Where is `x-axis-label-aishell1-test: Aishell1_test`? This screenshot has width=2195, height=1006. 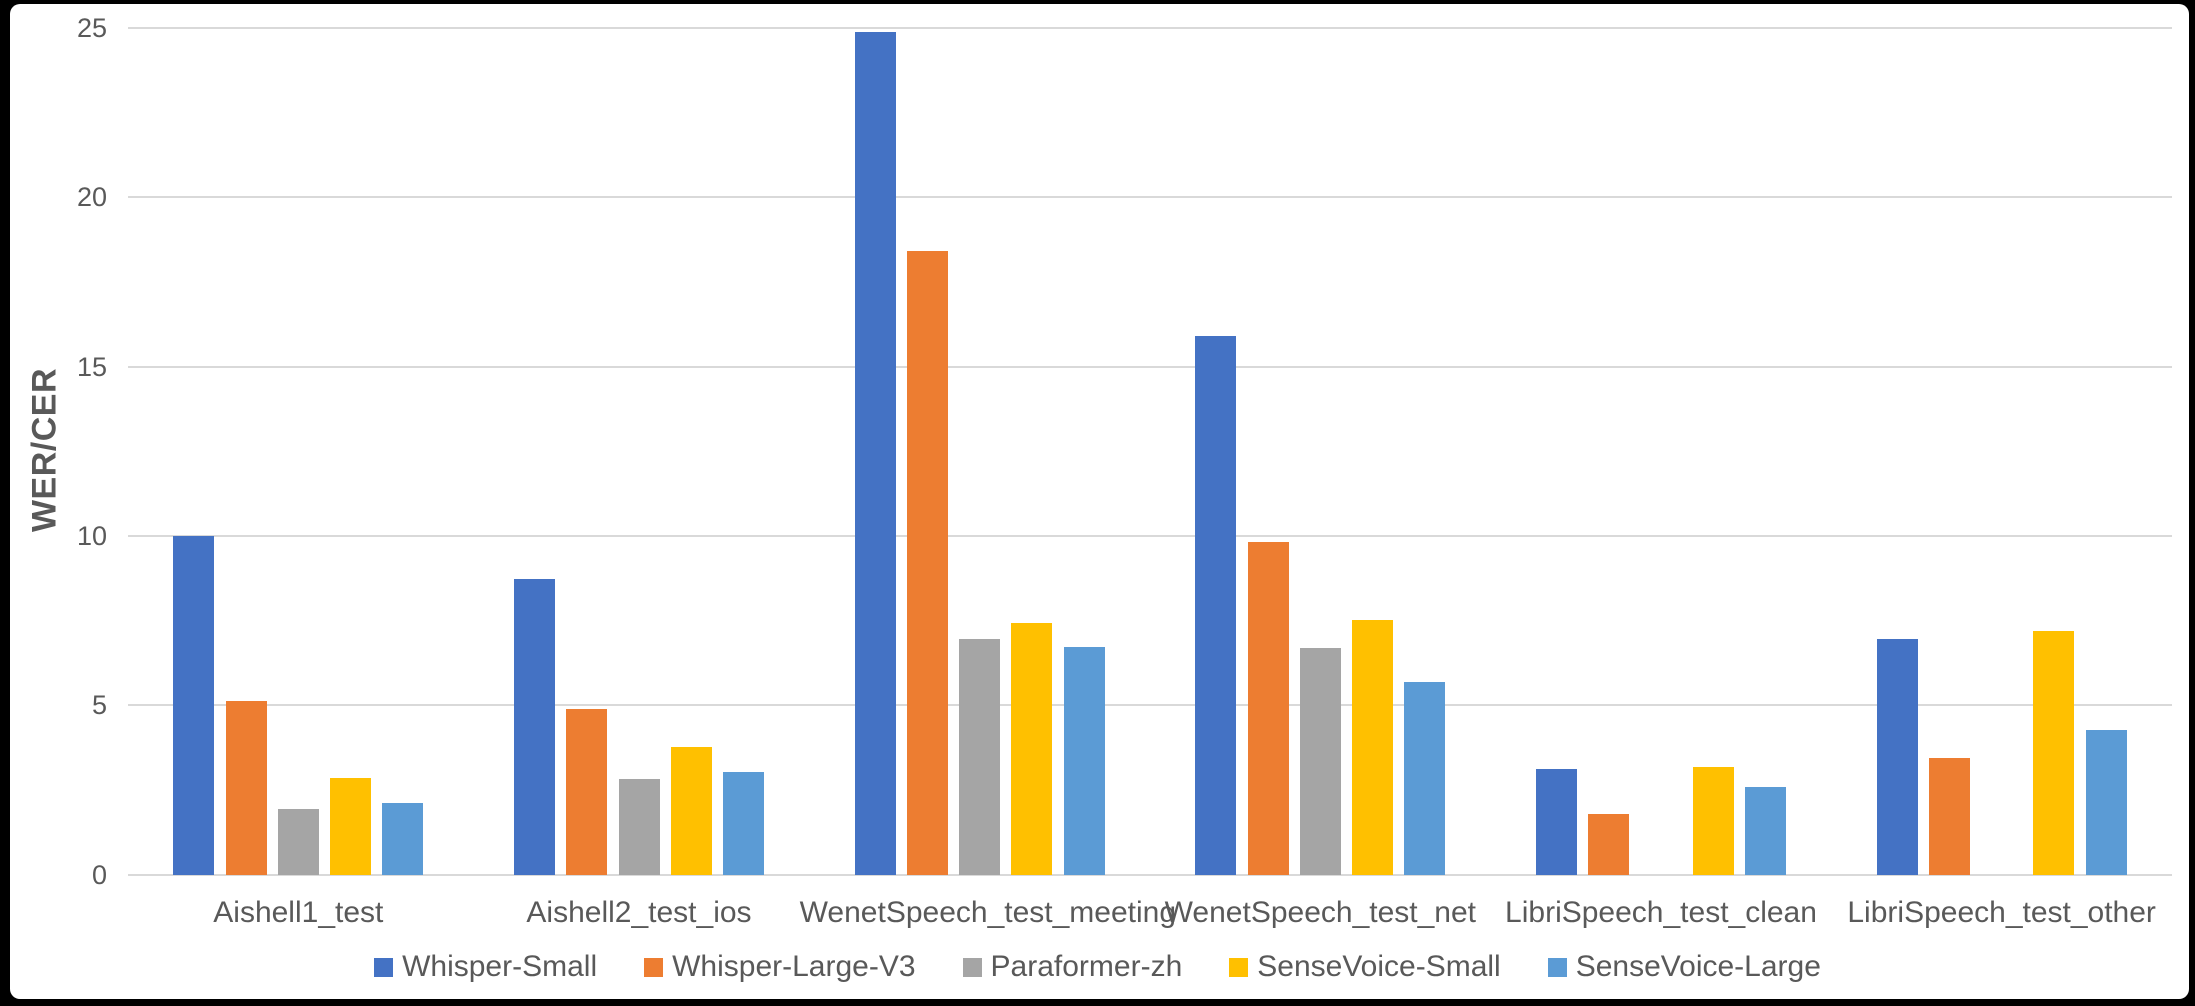
x-axis-label-aishell1-test: Aishell1_test is located at coordinates (298, 912).